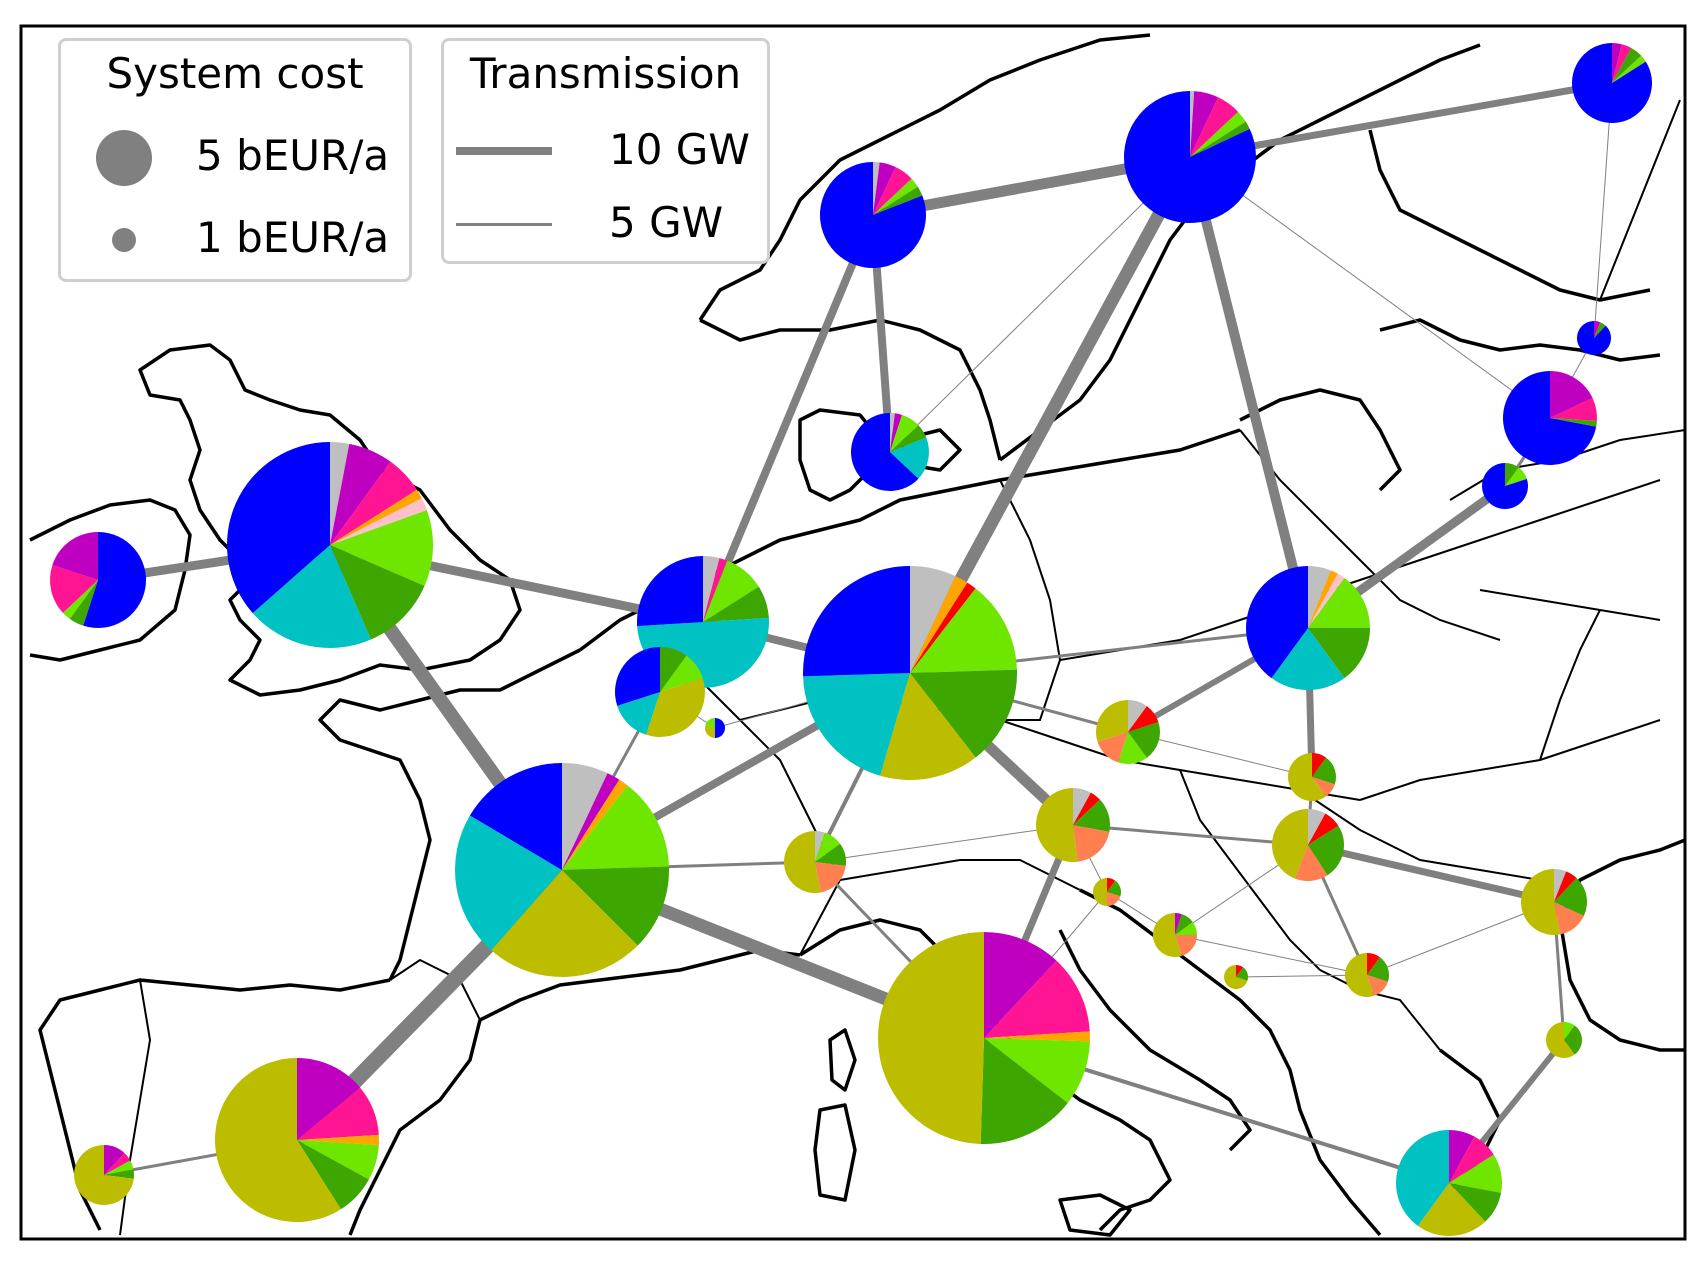  What do you see at coordinates (1516, 476) in the screenshot?
I see `pie-slice-lt-offshore-wind-ac` at bounding box center [1516, 476].